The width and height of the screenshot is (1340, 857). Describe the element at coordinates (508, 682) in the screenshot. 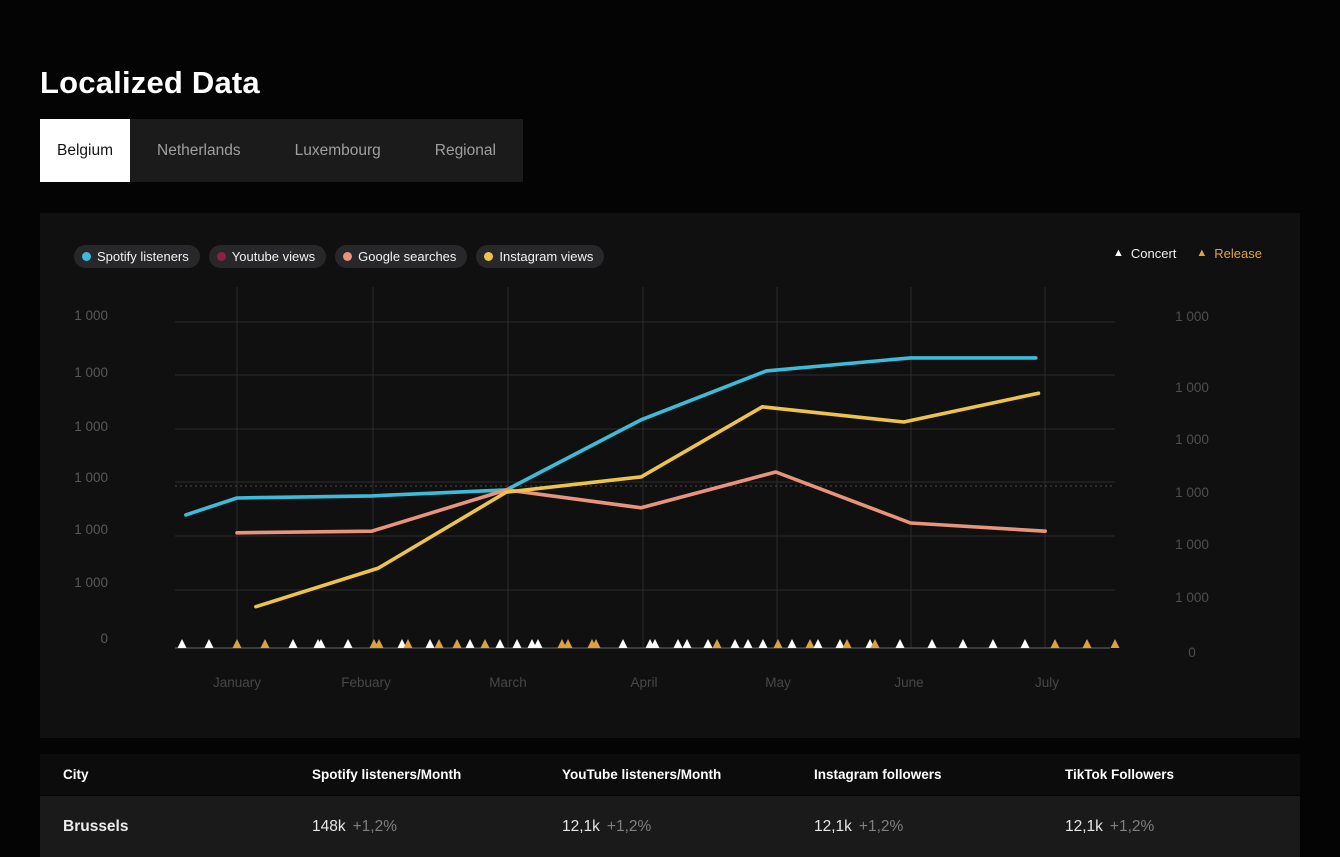

I see `x-axis-month-label: March` at that location.